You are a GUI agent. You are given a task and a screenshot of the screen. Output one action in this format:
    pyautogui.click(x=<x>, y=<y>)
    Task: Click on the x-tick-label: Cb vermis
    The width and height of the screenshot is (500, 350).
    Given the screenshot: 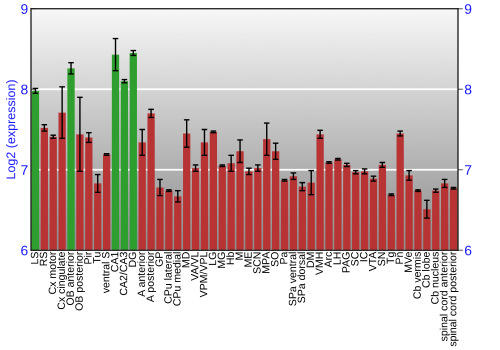 What is the action you would take?
    pyautogui.click(x=417, y=275)
    